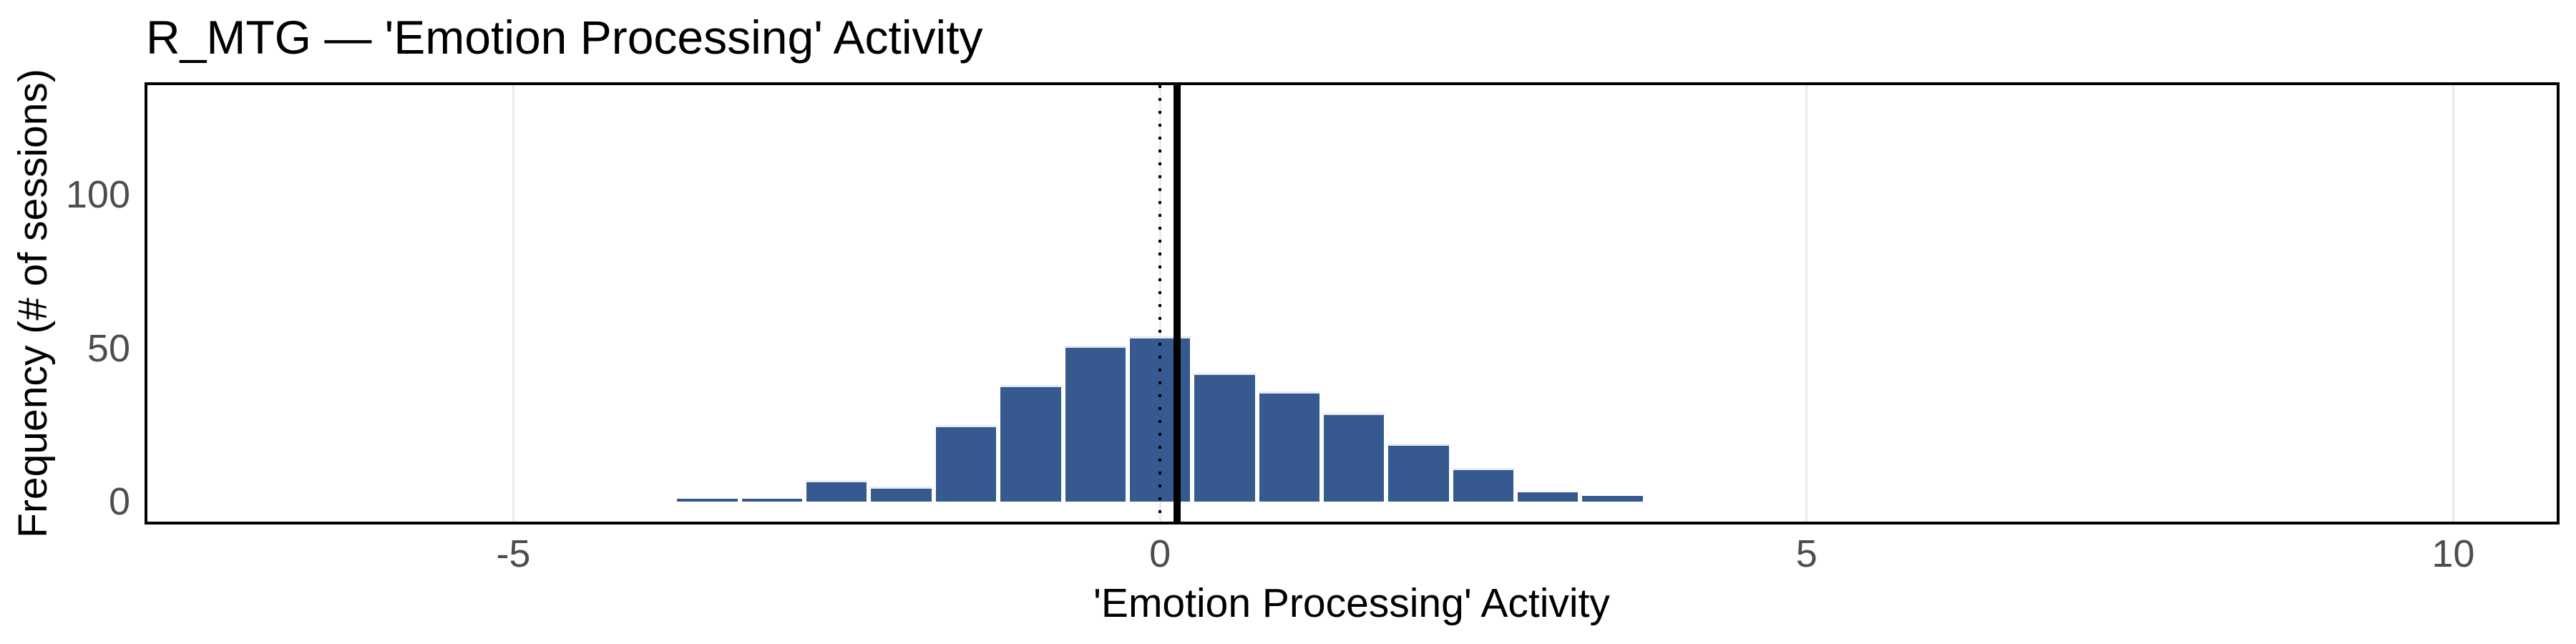  What do you see at coordinates (513, 553) in the screenshot?
I see `x-tick-label: -5` at bounding box center [513, 553].